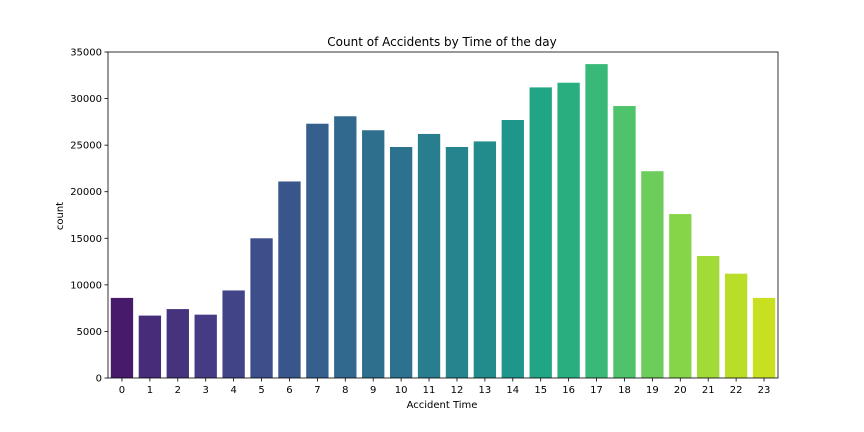  Describe the element at coordinates (442, 405) in the screenshot. I see `x-axis-label: Accident Time` at that location.